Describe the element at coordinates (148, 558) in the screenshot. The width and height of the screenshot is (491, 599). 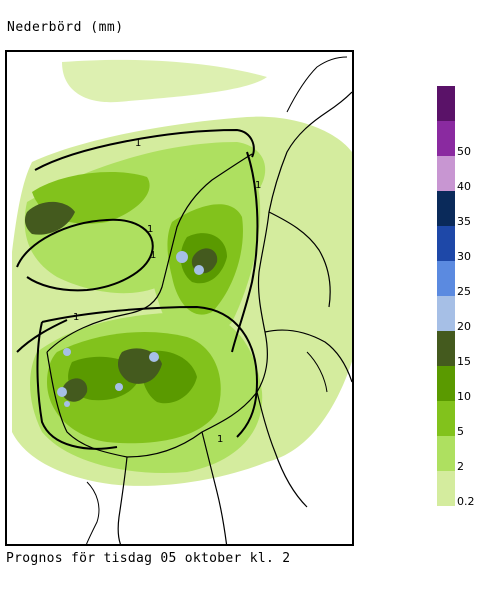
I see `forecast-caption: Prognos för tisdag 05 oktober kl. 2` at that location.